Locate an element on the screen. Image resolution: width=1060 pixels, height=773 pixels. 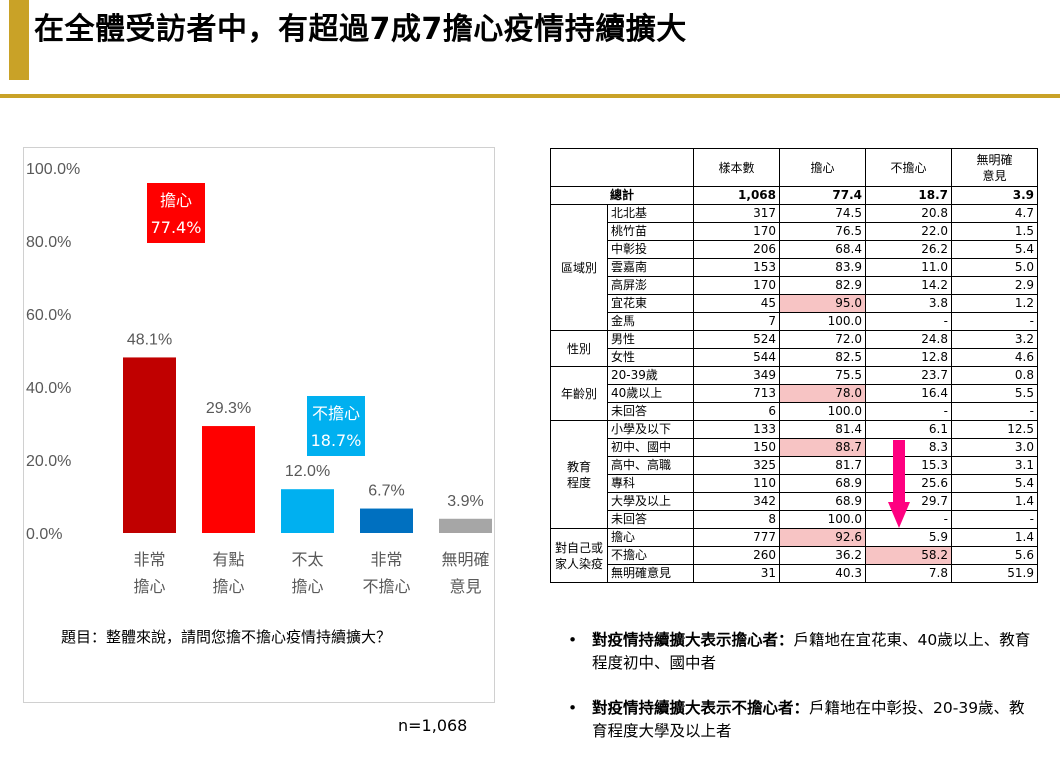
table-row: 宜花東 45 95.0 3.8 1.2 is located at coordinates (794, 303).